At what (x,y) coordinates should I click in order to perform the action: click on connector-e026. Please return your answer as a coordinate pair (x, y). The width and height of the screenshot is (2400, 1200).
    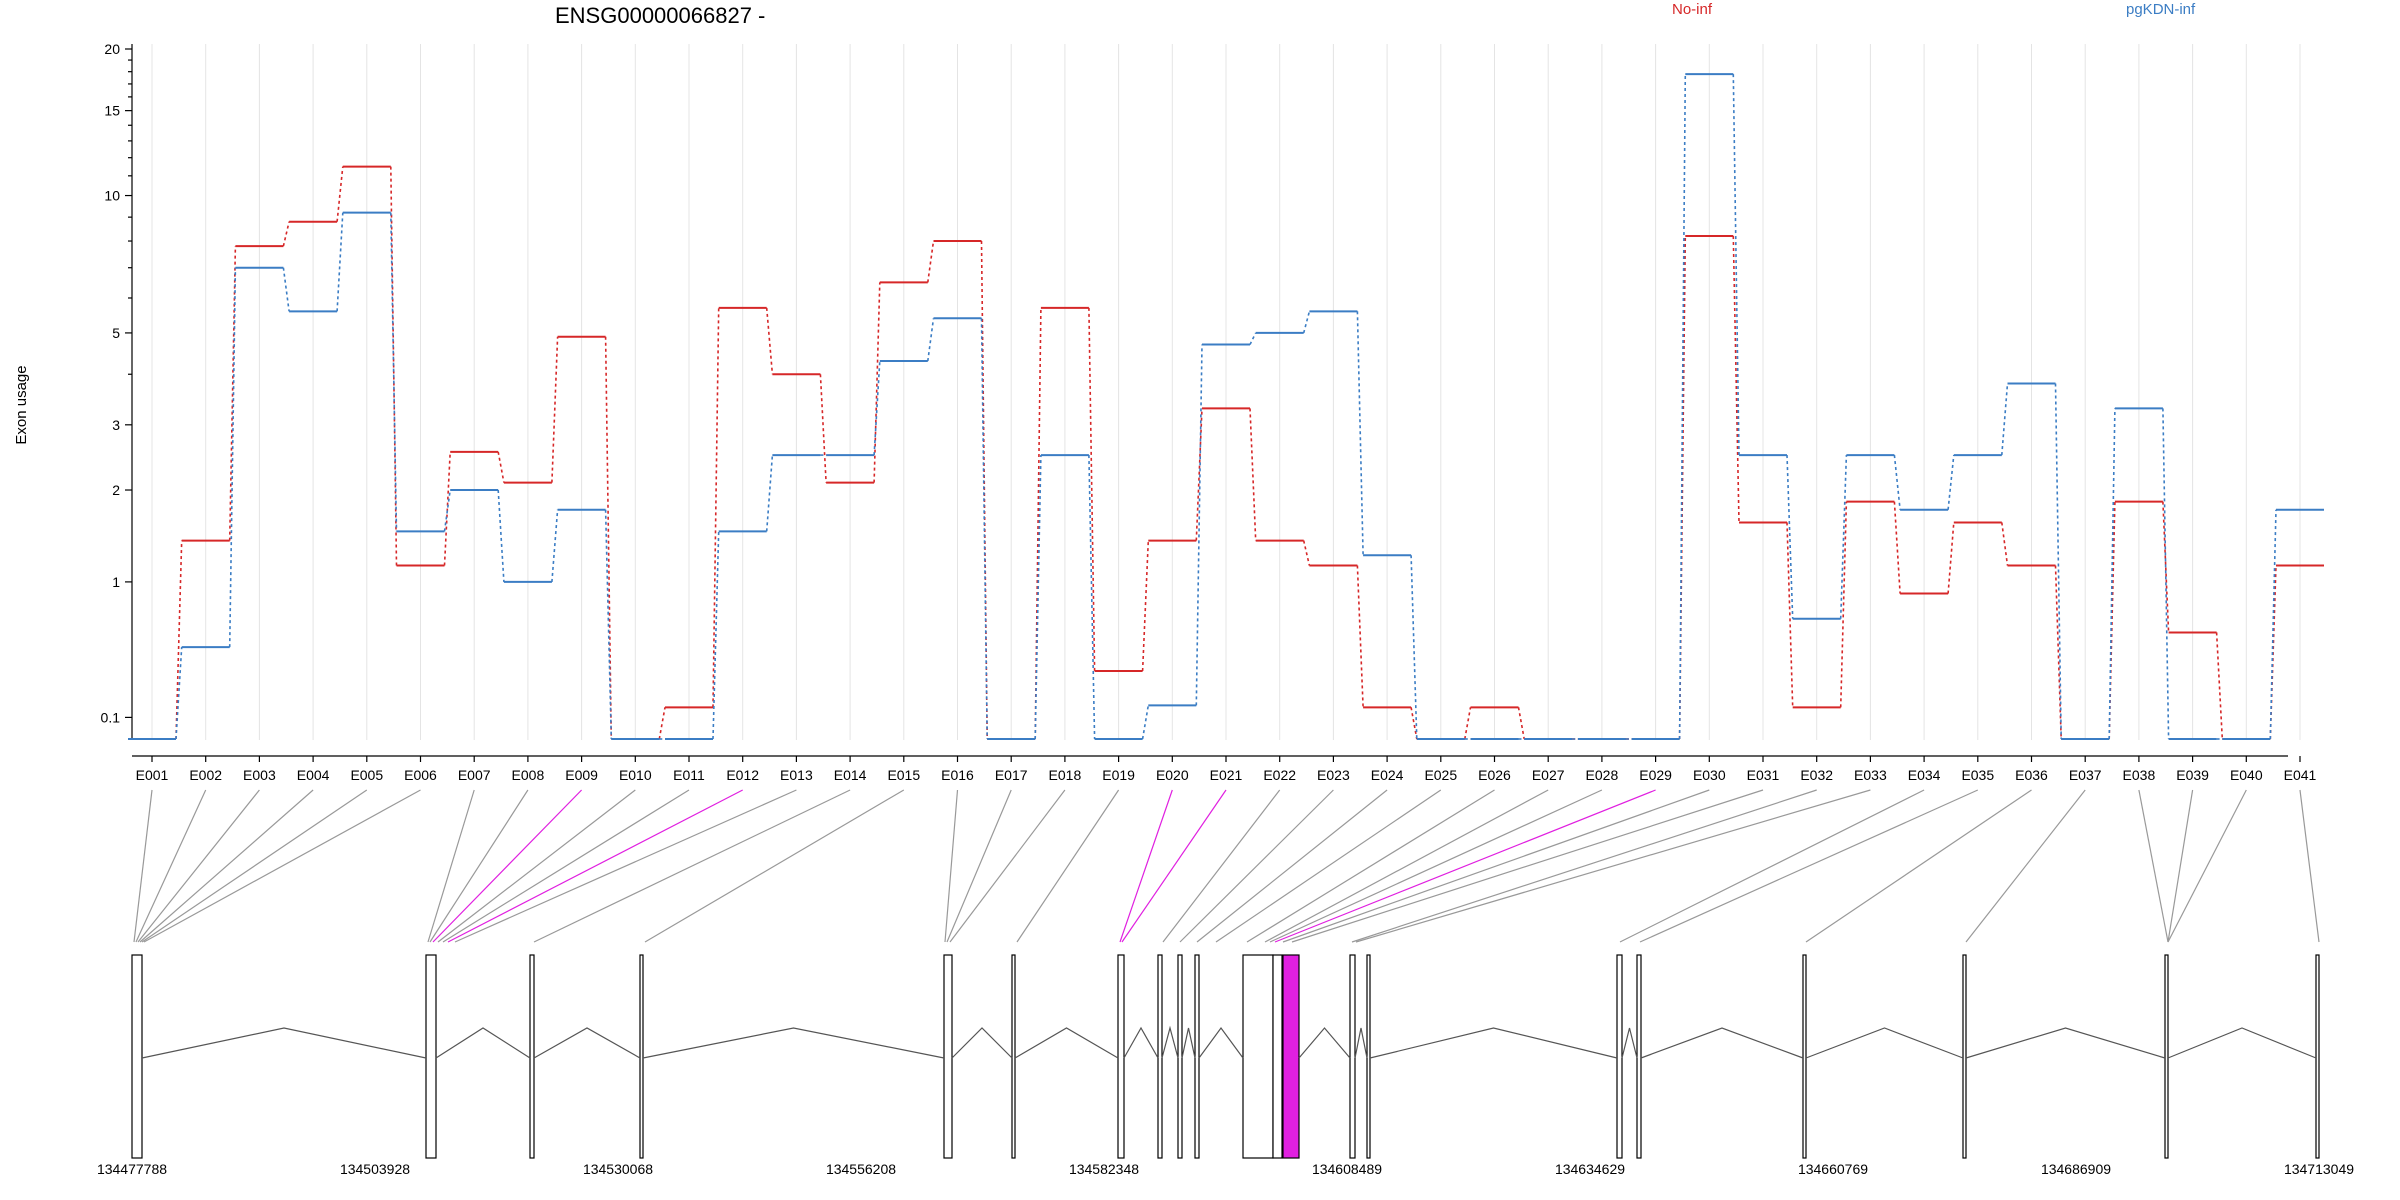
    Looking at the image, I should click on (1370, 866).